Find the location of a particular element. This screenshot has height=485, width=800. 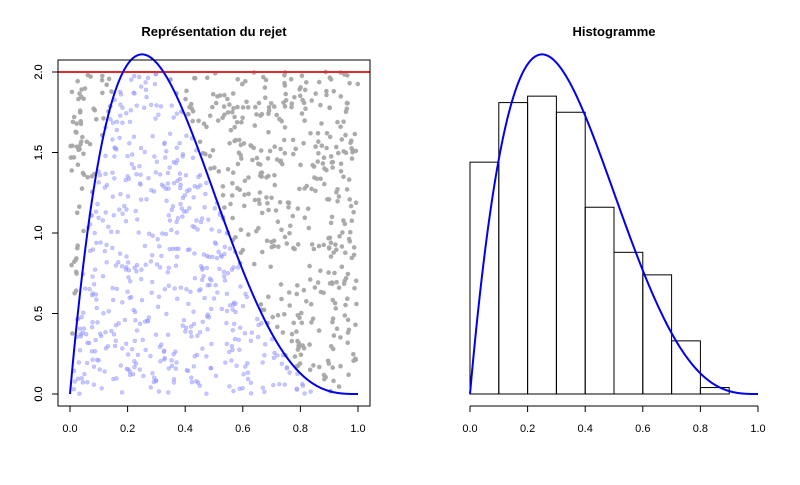

rejection-x-axis: 0.0 0.2 0.4 0.6 0.8 1.0 is located at coordinates (214, 420).